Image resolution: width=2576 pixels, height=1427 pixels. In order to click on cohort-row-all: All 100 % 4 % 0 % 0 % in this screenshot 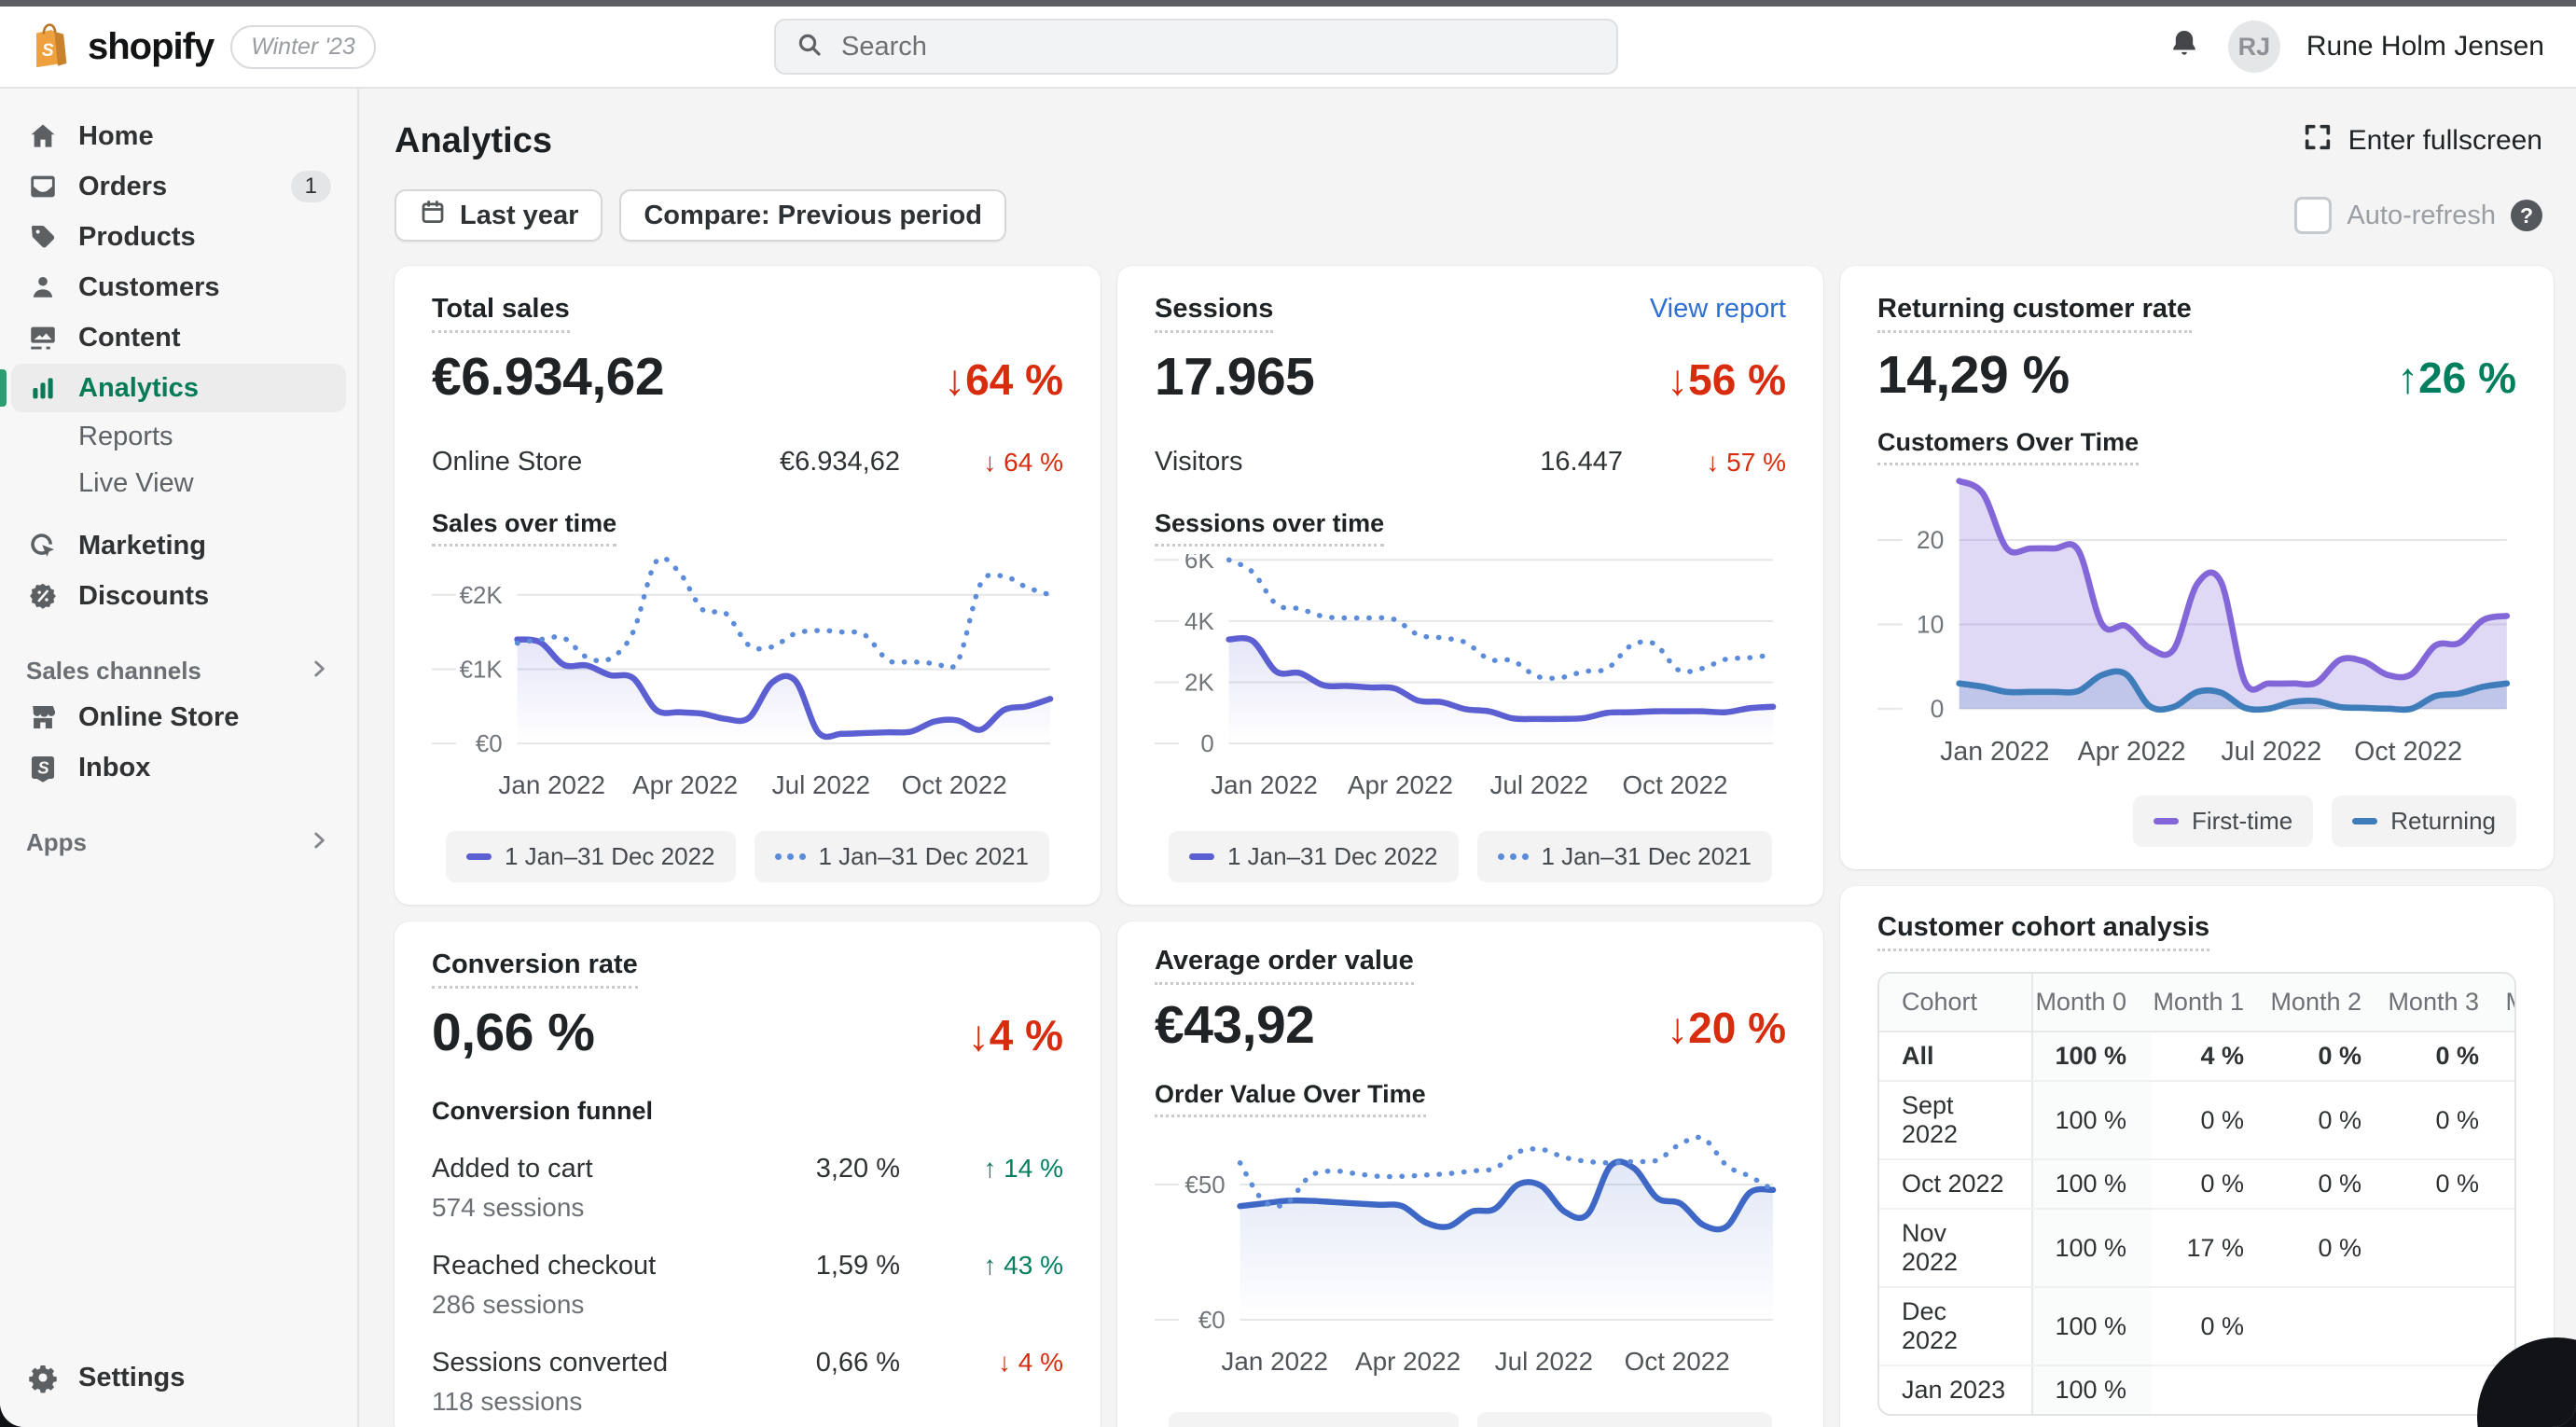, I will do `click(2196, 1056)`.